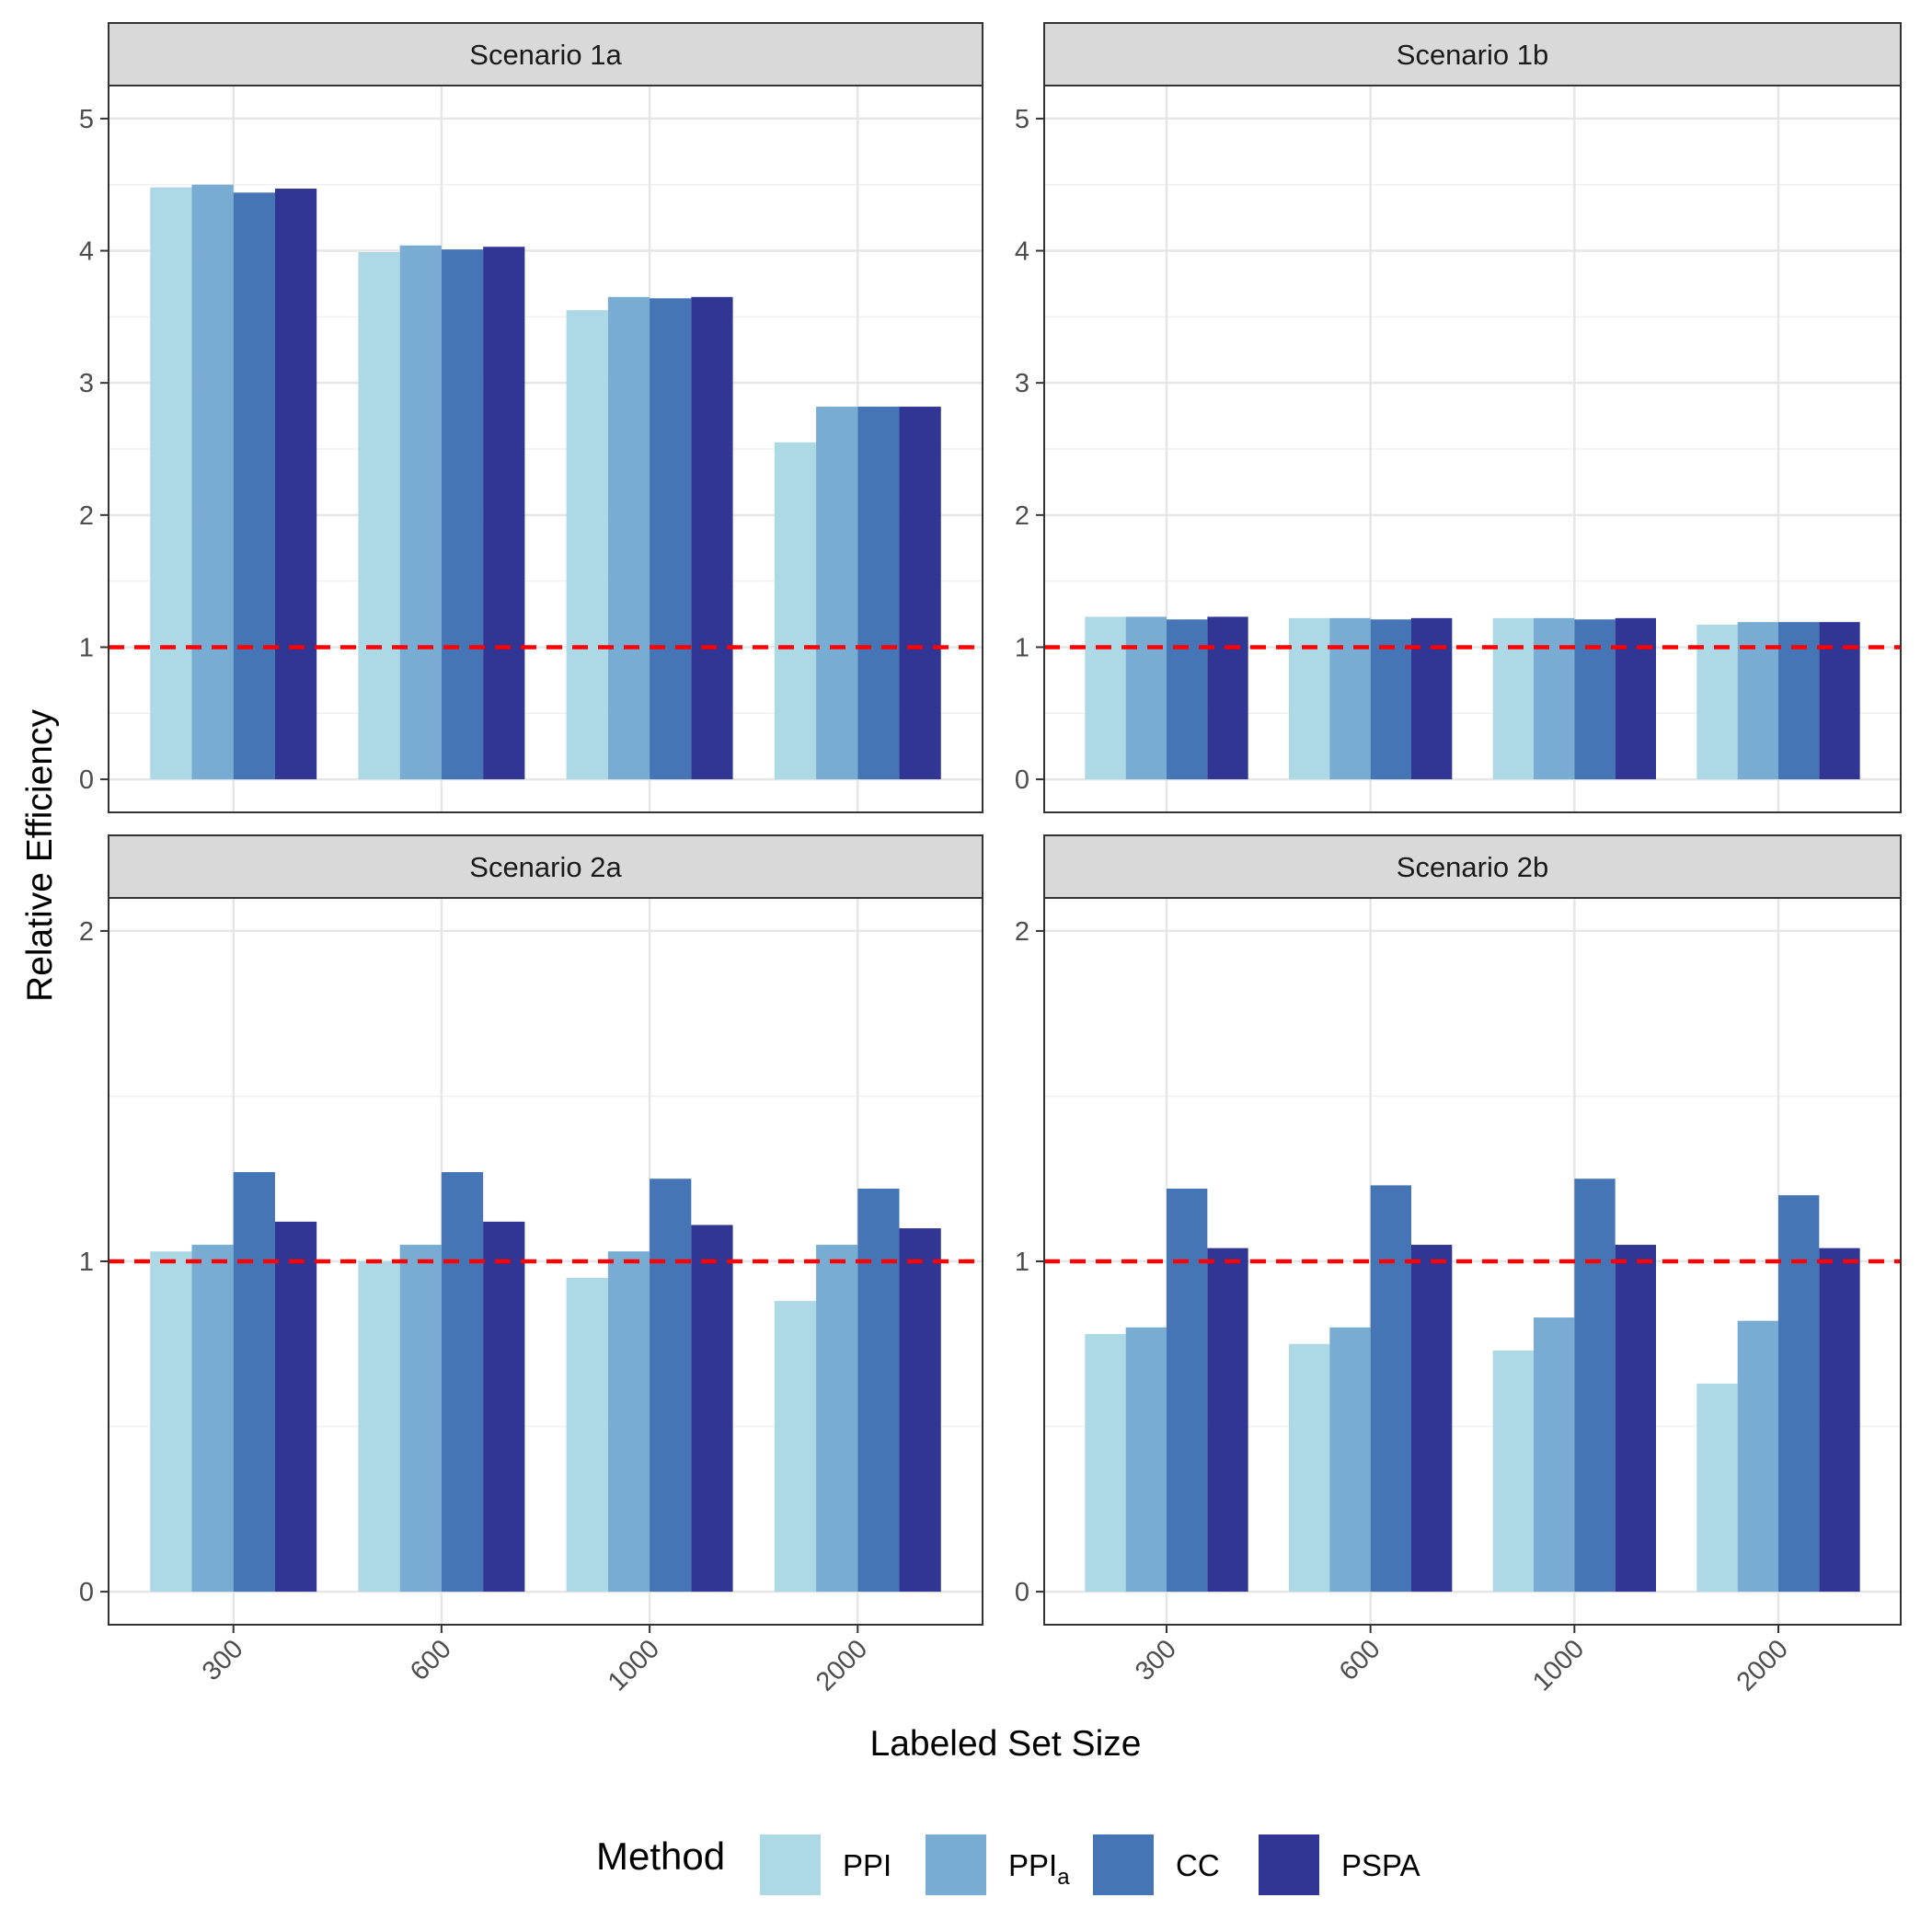 Image resolution: width=1932 pixels, height=1932 pixels. I want to click on legend: Method PPI PPIa CC PSPA, so click(1008, 1864).